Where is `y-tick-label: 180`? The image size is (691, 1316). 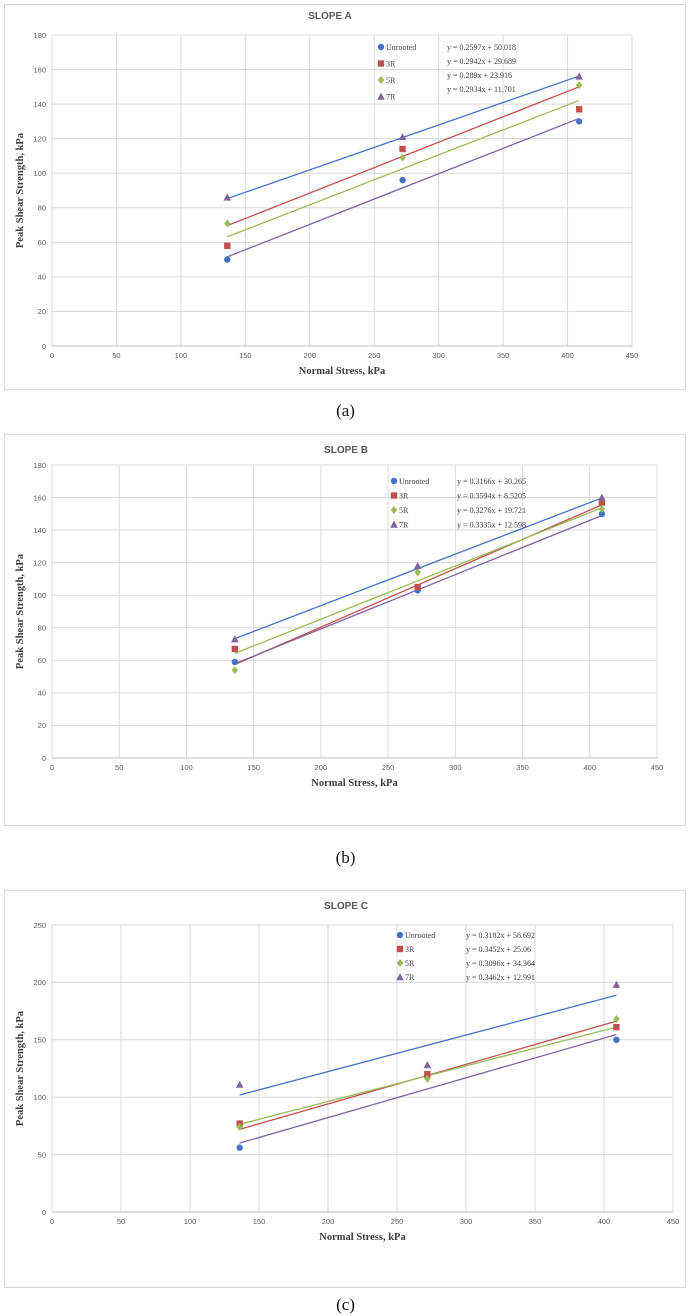 y-tick-label: 180 is located at coordinates (39, 465).